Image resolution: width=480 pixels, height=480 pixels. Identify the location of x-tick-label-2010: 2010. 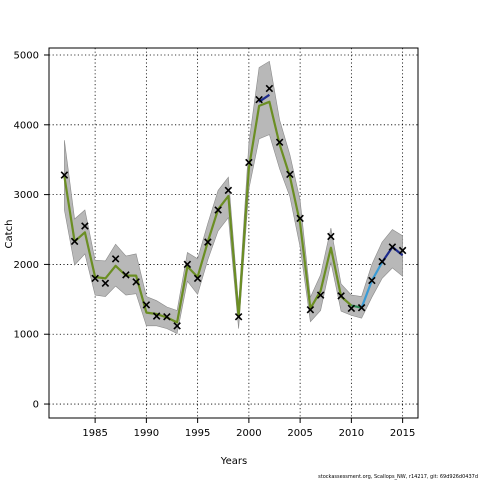
(351, 433).